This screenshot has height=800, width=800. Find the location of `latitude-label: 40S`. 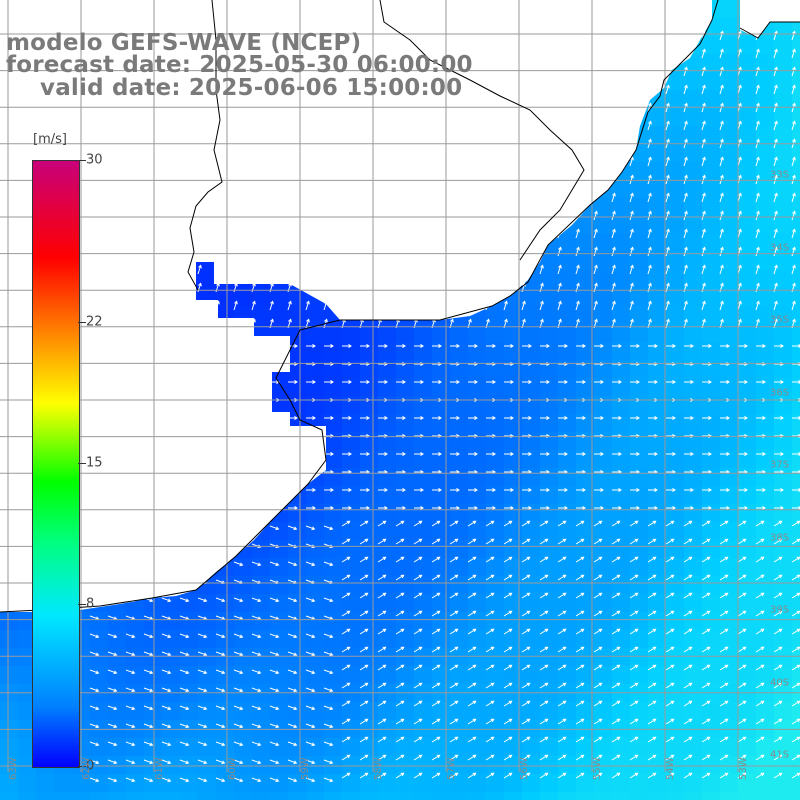

latitude-label: 40S is located at coordinates (780, 682).